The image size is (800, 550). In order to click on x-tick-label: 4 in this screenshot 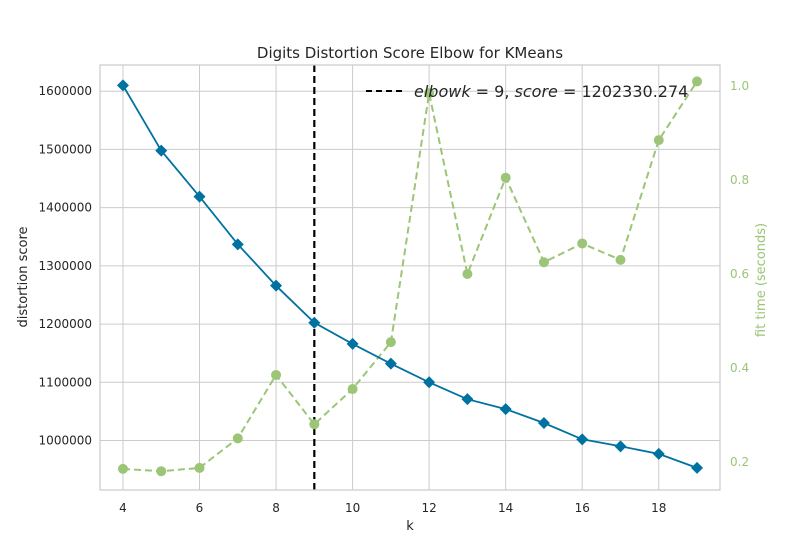, I will do `click(123, 508)`.